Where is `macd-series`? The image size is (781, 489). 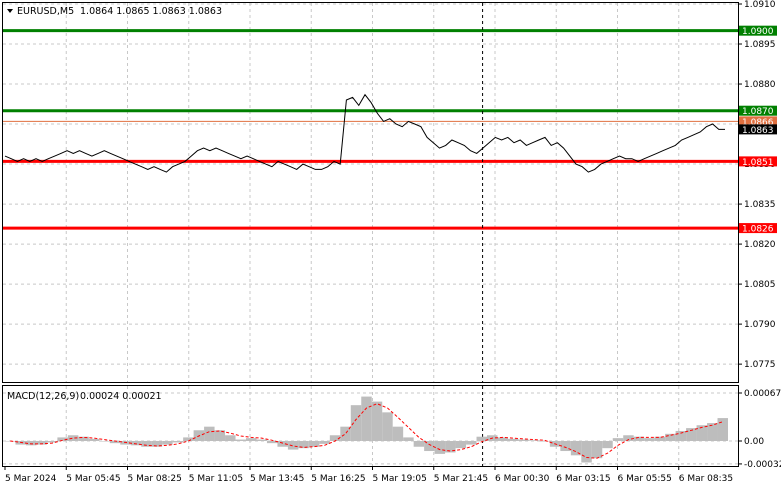 macd-series is located at coordinates (366, 429).